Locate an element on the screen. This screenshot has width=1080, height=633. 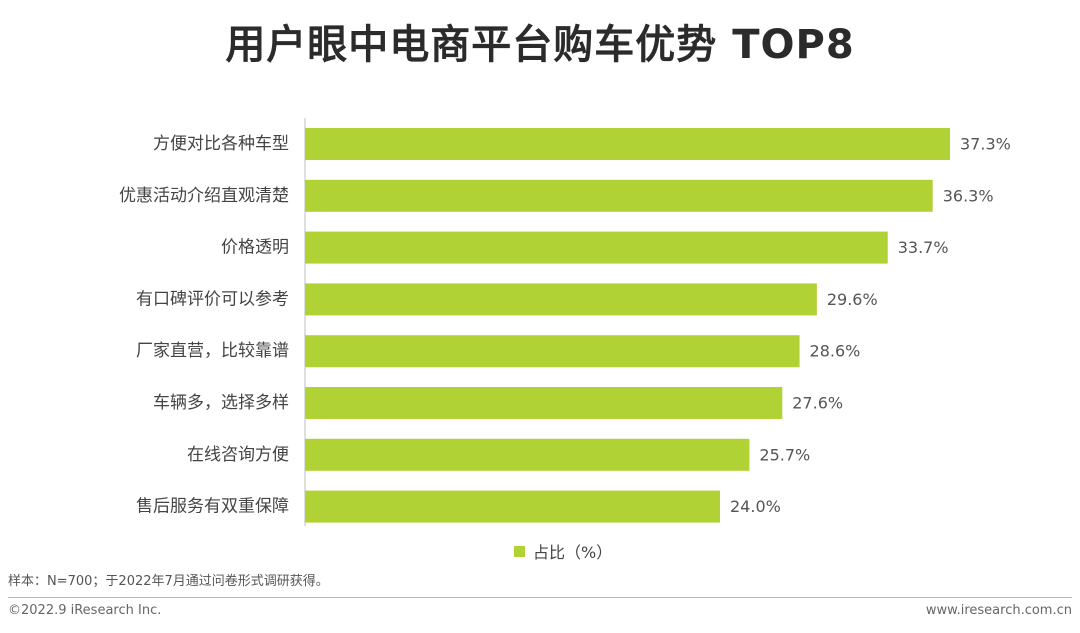
category-label: 方便对比各种车型 is located at coordinates (221, 144).